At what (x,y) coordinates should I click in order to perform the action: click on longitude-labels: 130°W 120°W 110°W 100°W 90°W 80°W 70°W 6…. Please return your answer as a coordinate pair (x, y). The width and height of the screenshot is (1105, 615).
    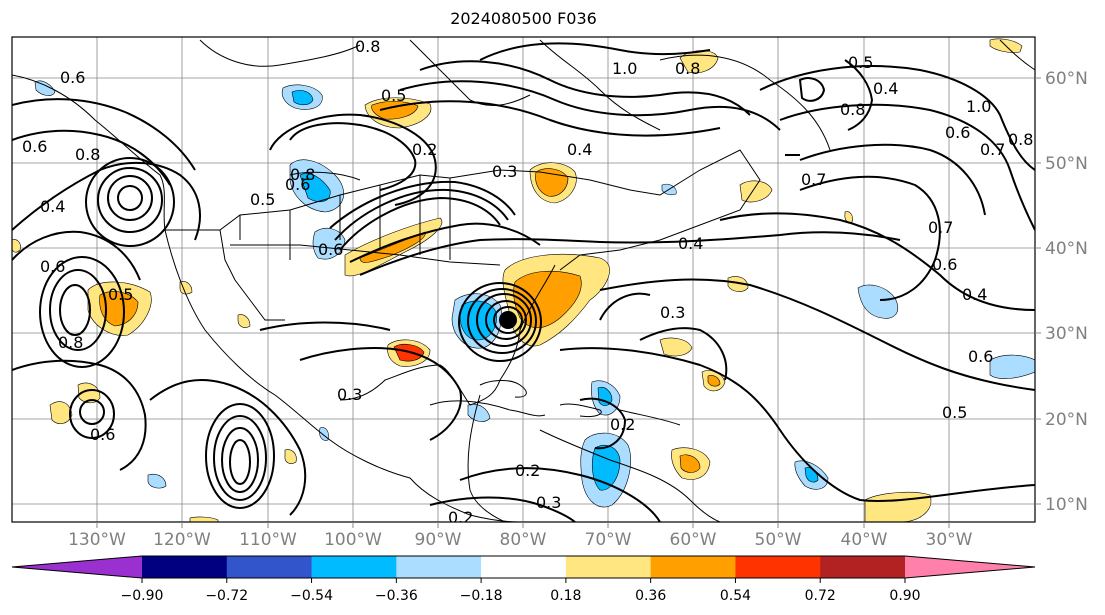
    Looking at the image, I should click on (520, 540).